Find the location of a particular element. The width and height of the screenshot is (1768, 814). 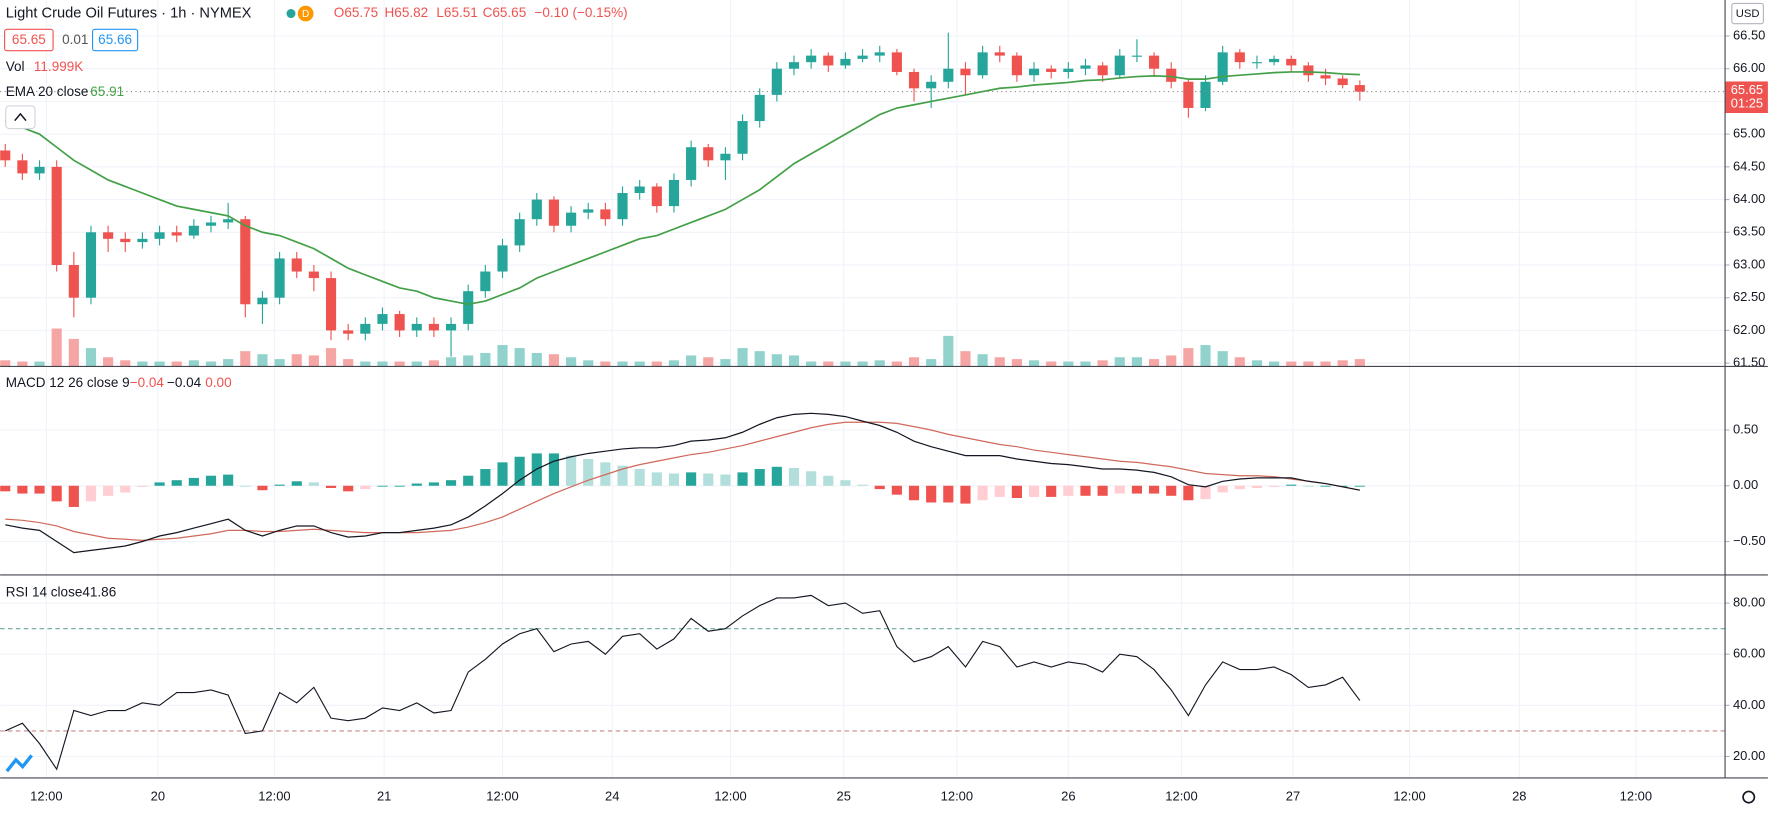

ask: 65.66 is located at coordinates (115, 39).